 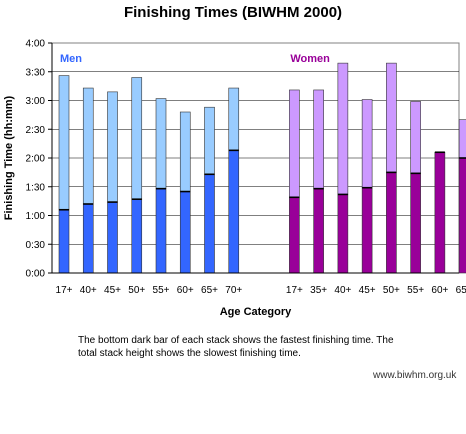 What do you see at coordinates (36, 216) in the screenshot?
I see `y-tick-label: 1:00` at bounding box center [36, 216].